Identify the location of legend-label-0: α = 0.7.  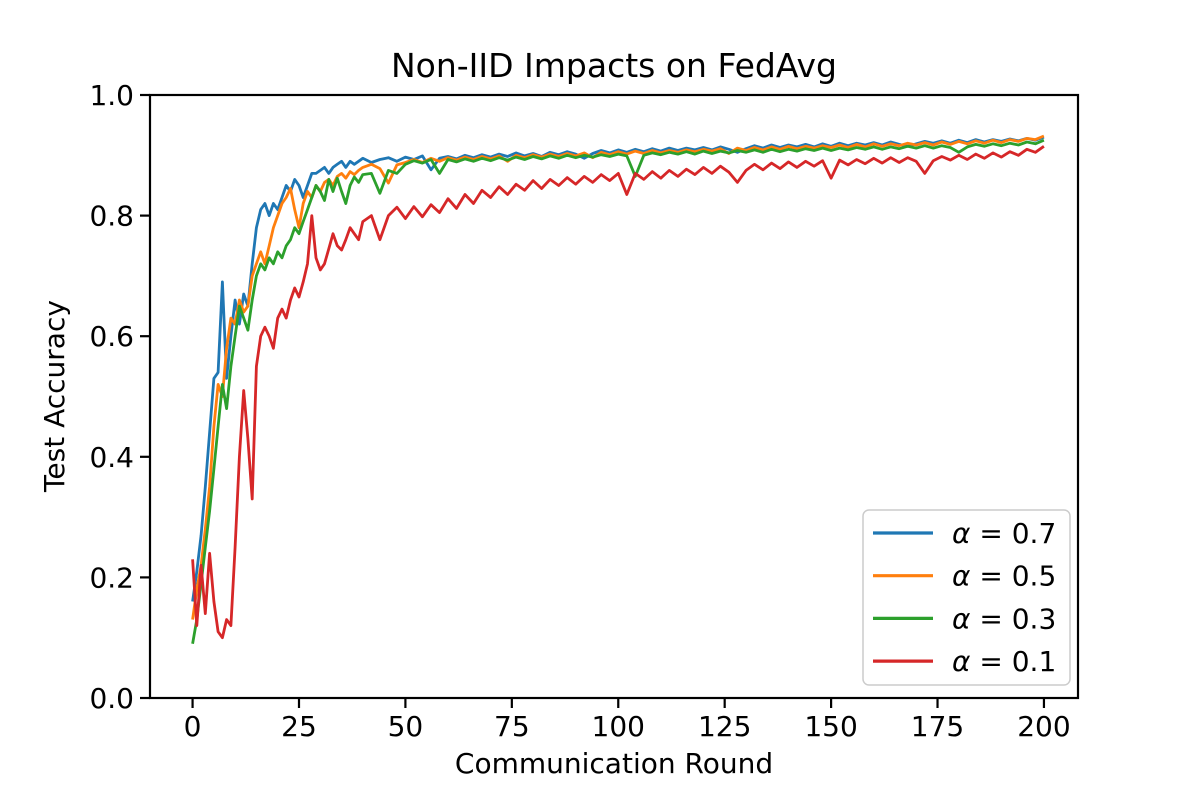
(1004, 533).